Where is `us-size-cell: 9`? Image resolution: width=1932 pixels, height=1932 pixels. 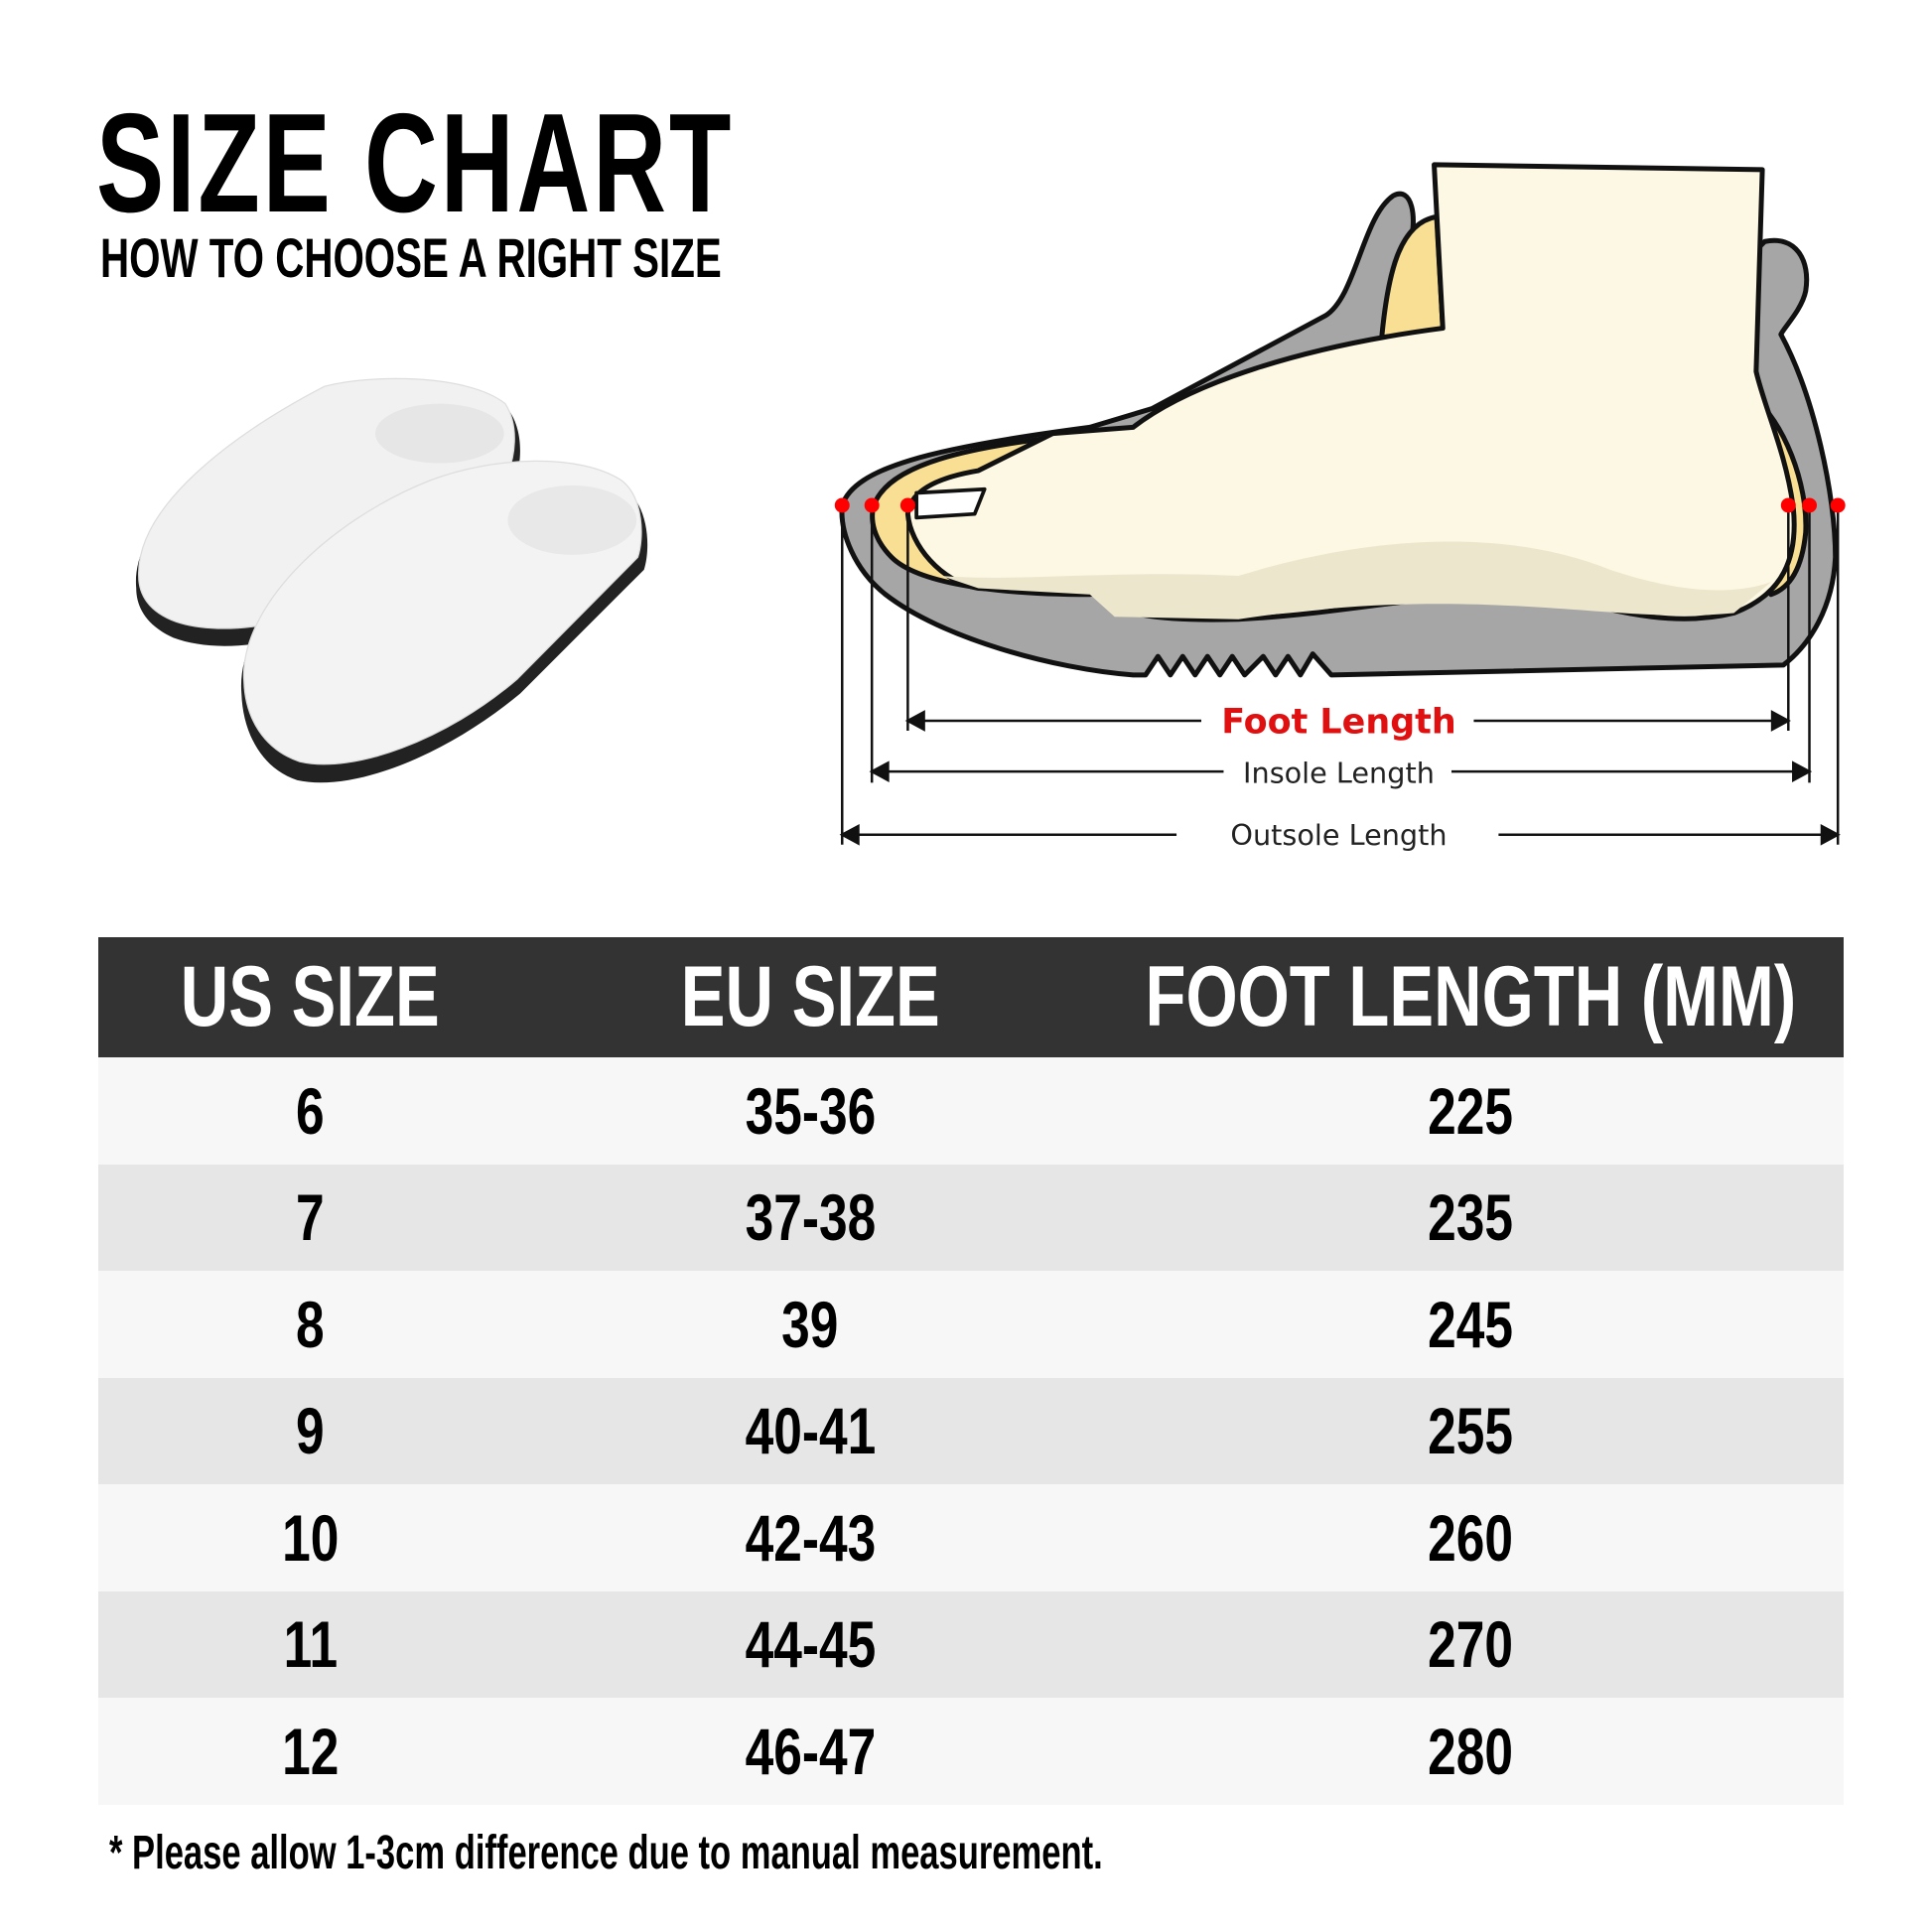
us-size-cell: 9 is located at coordinates (310, 1432).